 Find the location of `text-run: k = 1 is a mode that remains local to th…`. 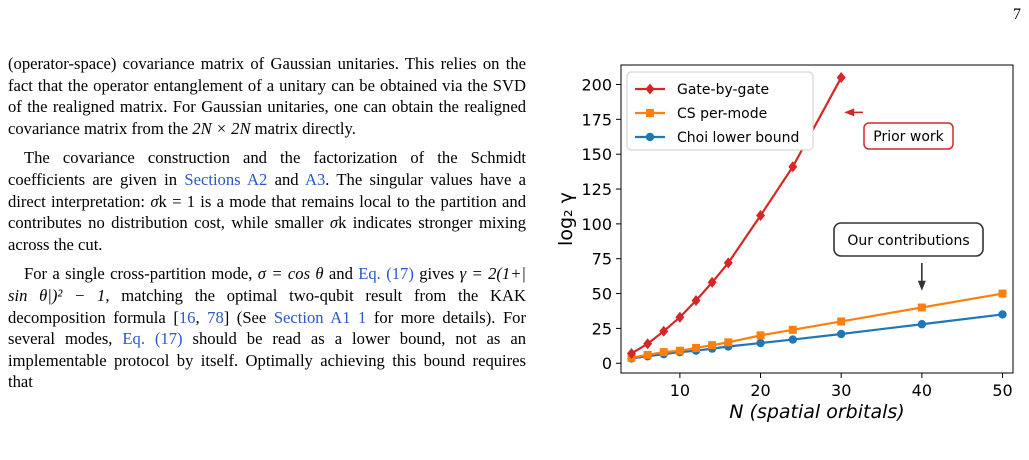

text-run: k = 1 is a mode that remains local to th… is located at coordinates (267, 212).